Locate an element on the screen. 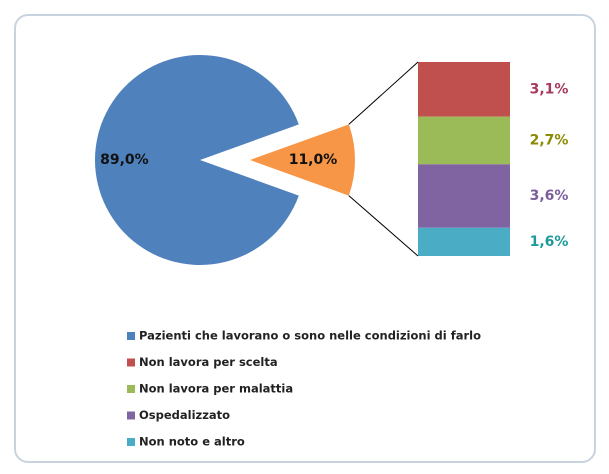 The width and height of the screenshot is (609, 474). data-label: 89,0% is located at coordinates (124, 160).